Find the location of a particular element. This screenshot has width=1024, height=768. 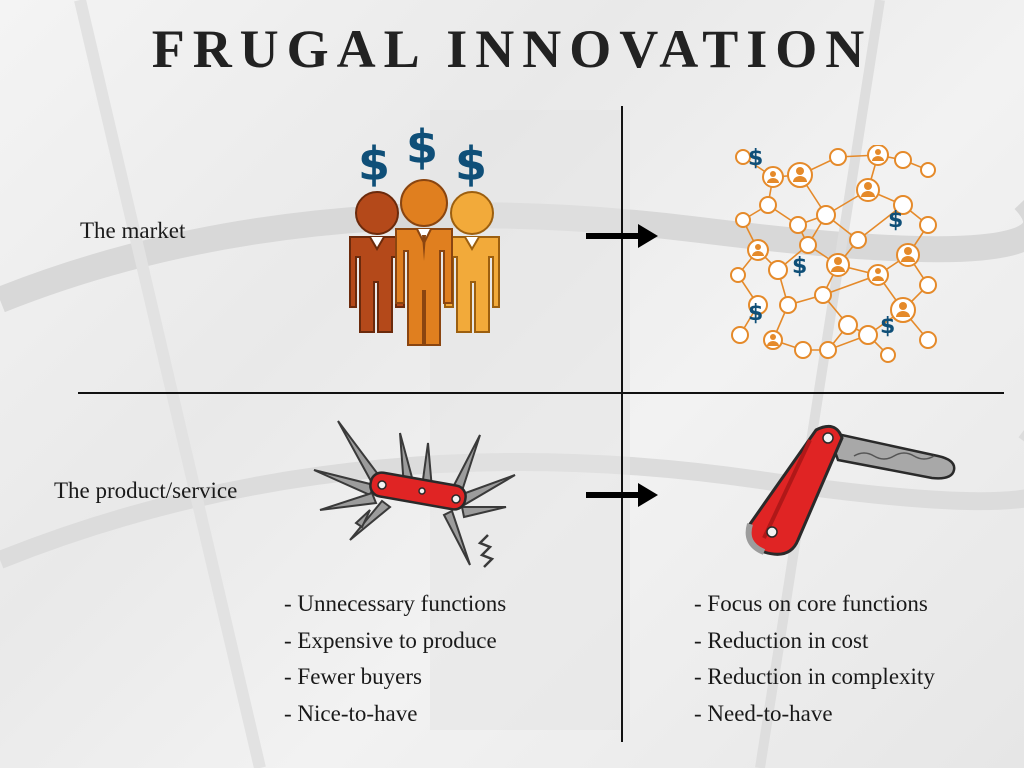

market-arrow-icon is located at coordinates (622, 236).